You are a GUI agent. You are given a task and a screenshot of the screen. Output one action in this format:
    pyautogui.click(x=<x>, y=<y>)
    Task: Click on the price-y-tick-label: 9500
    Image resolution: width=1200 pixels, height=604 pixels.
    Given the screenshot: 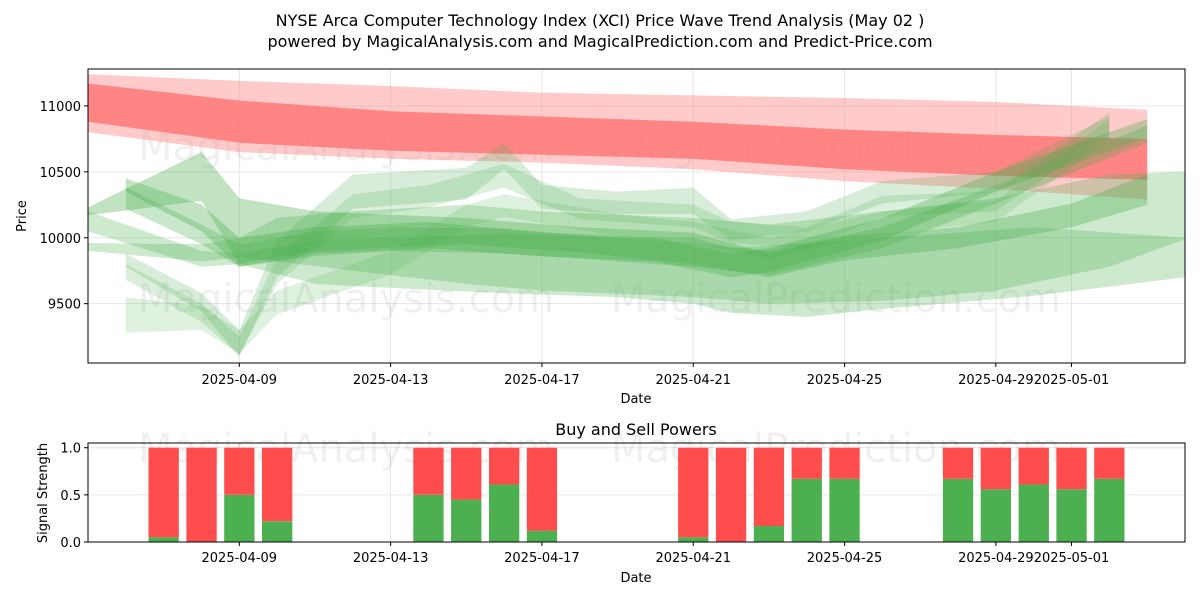 What is the action you would take?
    pyautogui.click(x=64, y=305)
    